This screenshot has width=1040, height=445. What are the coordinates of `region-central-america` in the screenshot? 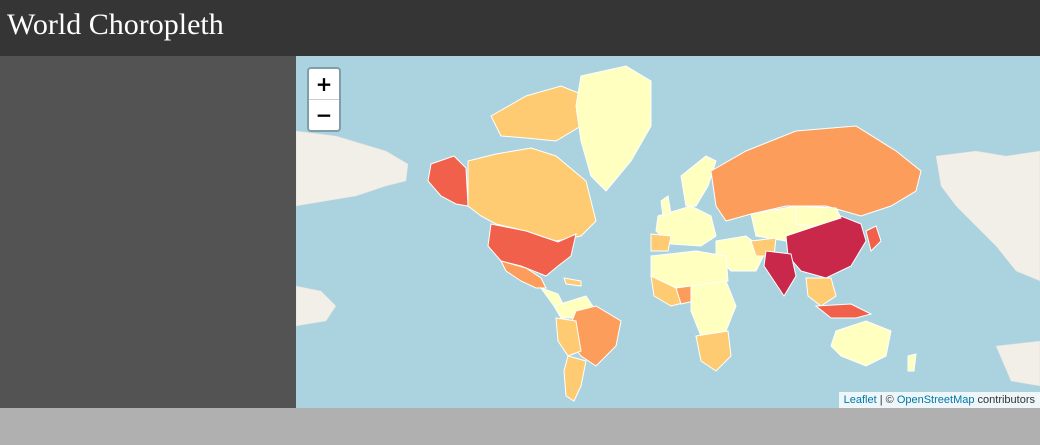 It's located at (552, 296).